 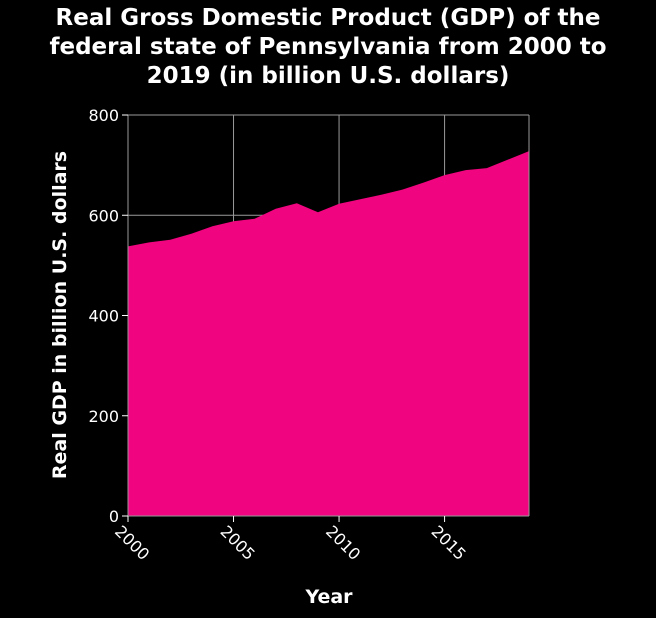 I want to click on chart-title-line-3: 2019 (in billion U.S. dollars), so click(x=328, y=76).